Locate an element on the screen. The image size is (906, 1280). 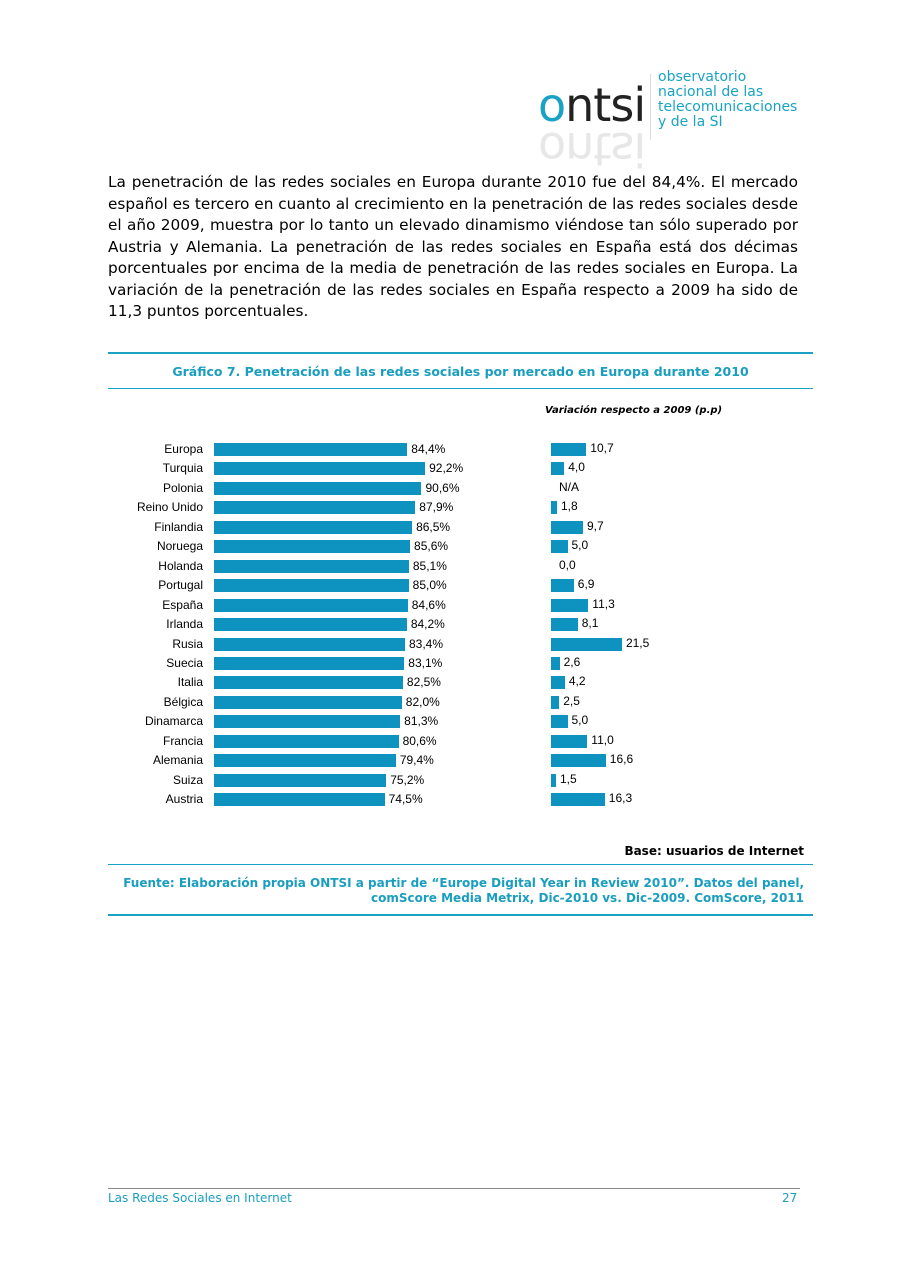
penetration-value-label: 82,5% is located at coordinates (423, 682).